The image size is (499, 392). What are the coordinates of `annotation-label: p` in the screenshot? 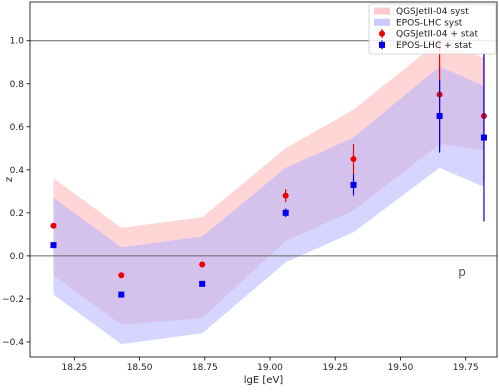 It's located at (462, 272).